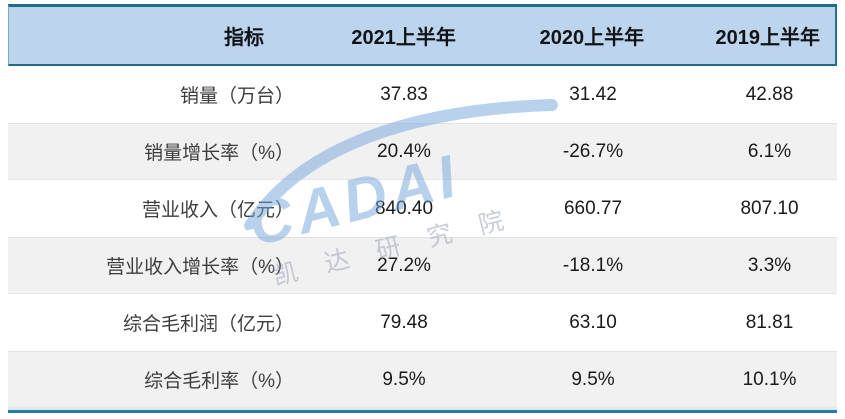  I want to click on table-row: 销量（万台） 37.83 31.42 42.88, so click(422, 94).